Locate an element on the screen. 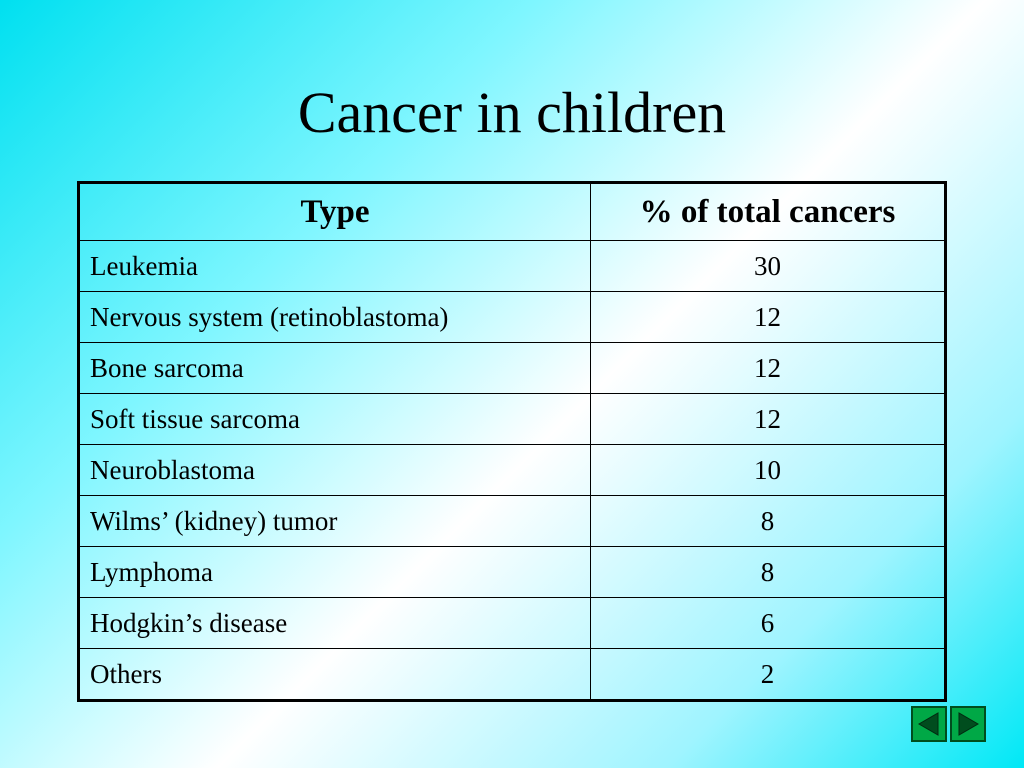 This screenshot has height=768, width=1024. type-cell: Others is located at coordinates (334, 674).